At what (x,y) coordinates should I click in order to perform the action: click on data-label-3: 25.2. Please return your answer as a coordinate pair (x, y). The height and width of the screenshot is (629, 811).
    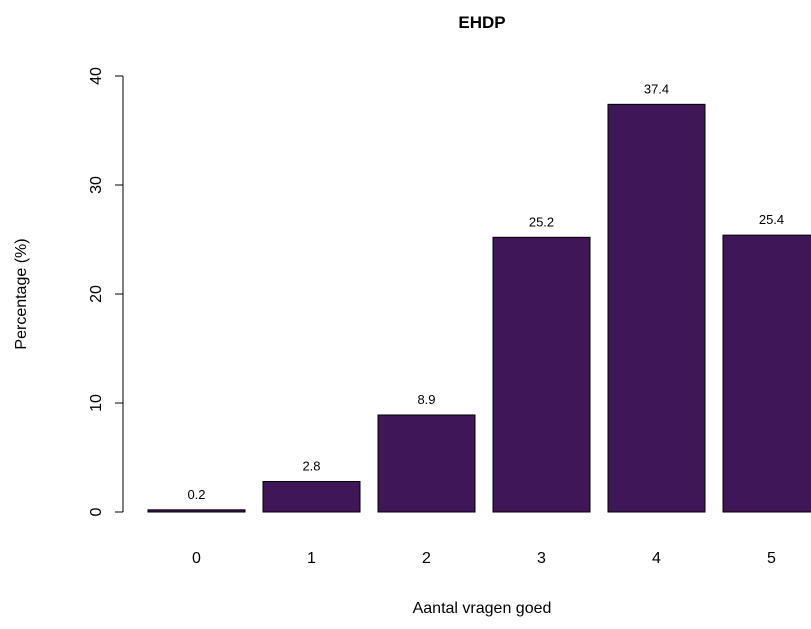
    Looking at the image, I should click on (541, 221).